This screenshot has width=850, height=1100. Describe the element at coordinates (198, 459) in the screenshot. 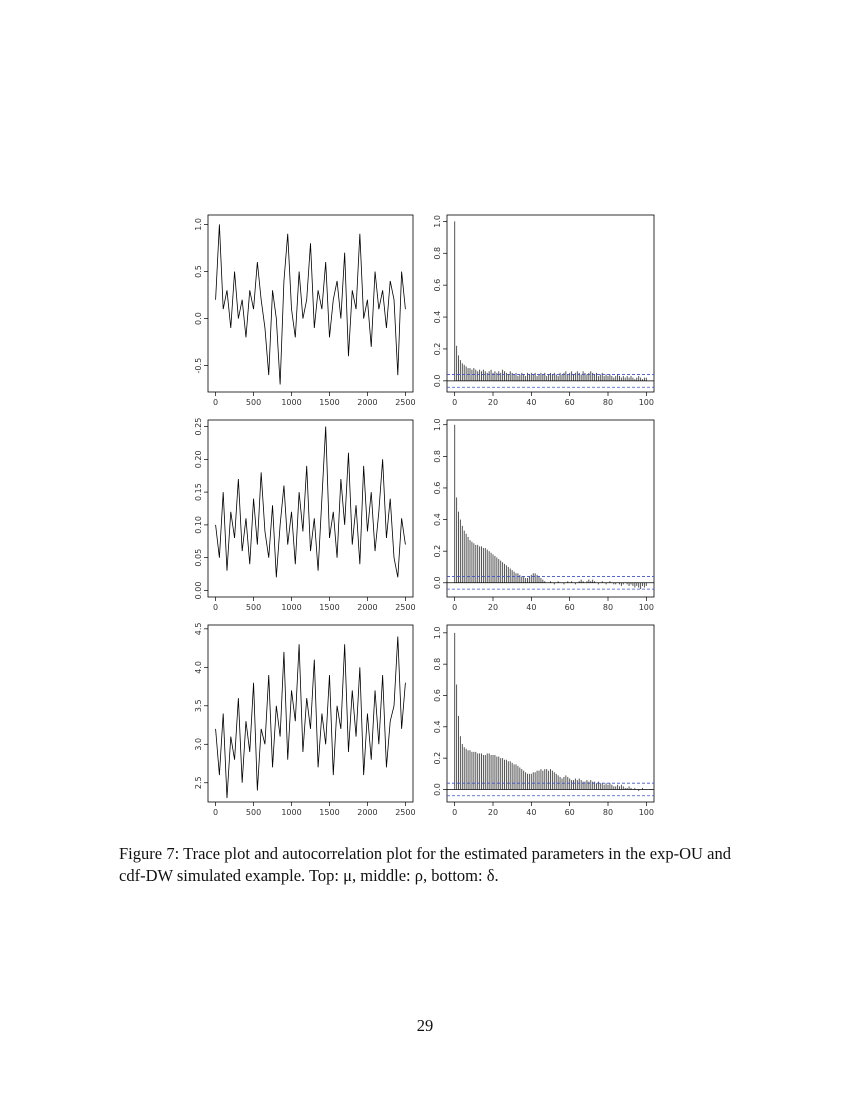

I see `y-tick-label: 0.20` at that location.